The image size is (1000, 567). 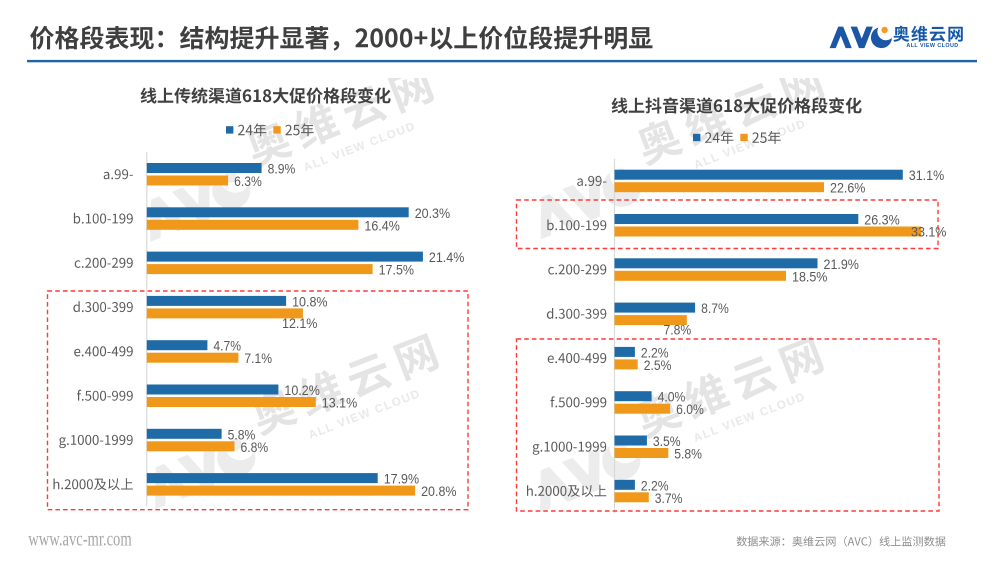 I want to click on svg-text: 8.7%, so click(x=715, y=308).